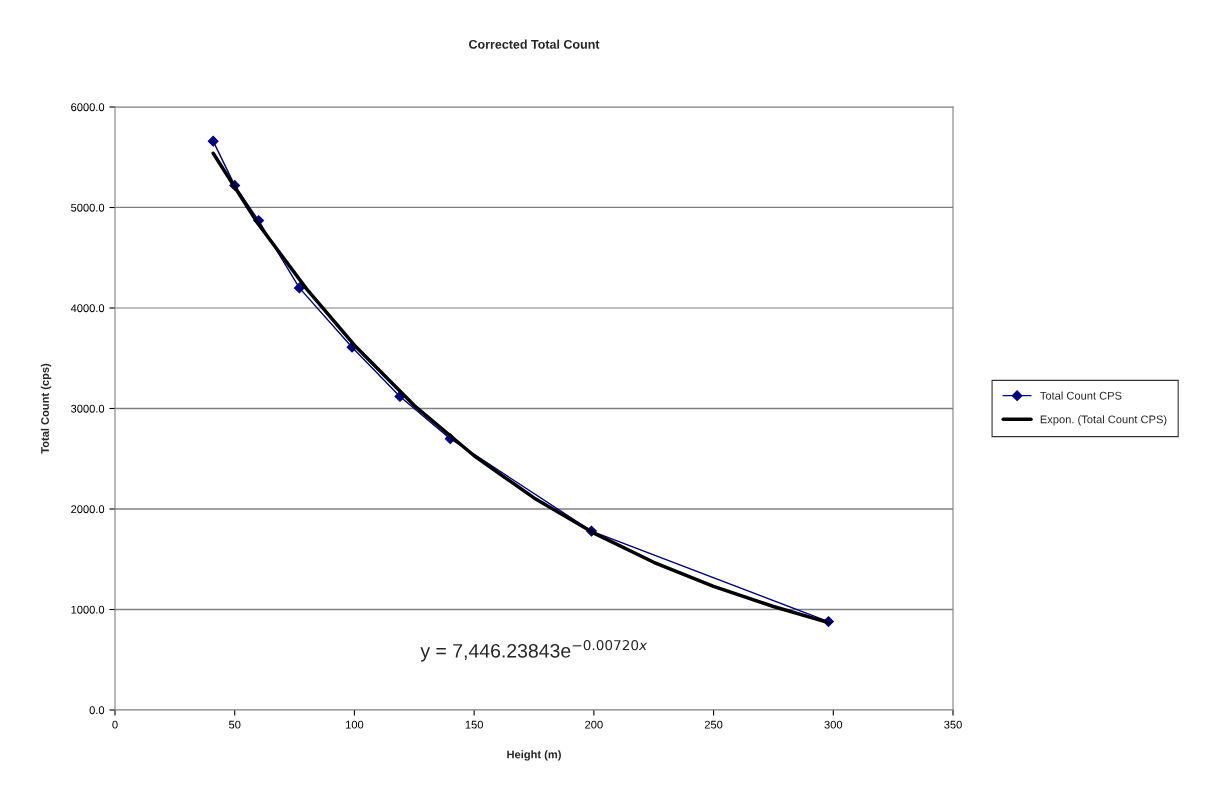 The image size is (1216, 793). I want to click on x-tick-label: 50, so click(234, 724).